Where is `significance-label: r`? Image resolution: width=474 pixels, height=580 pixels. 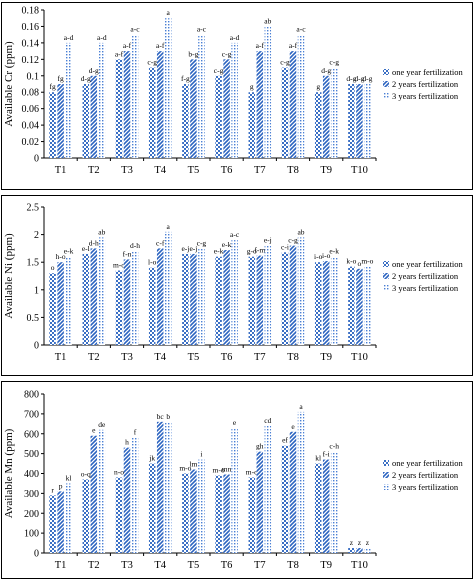 significance-label: r is located at coordinates (52, 489).